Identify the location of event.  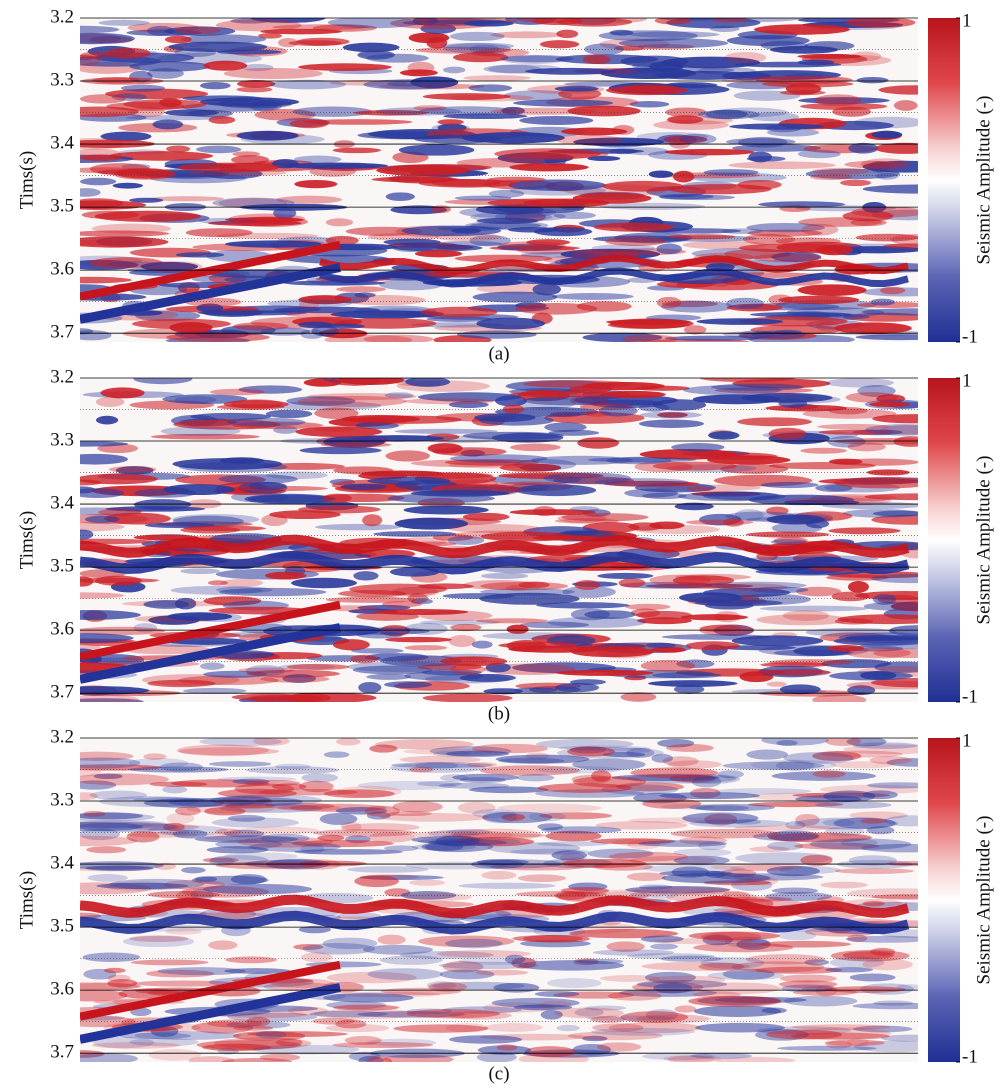
(210, 630).